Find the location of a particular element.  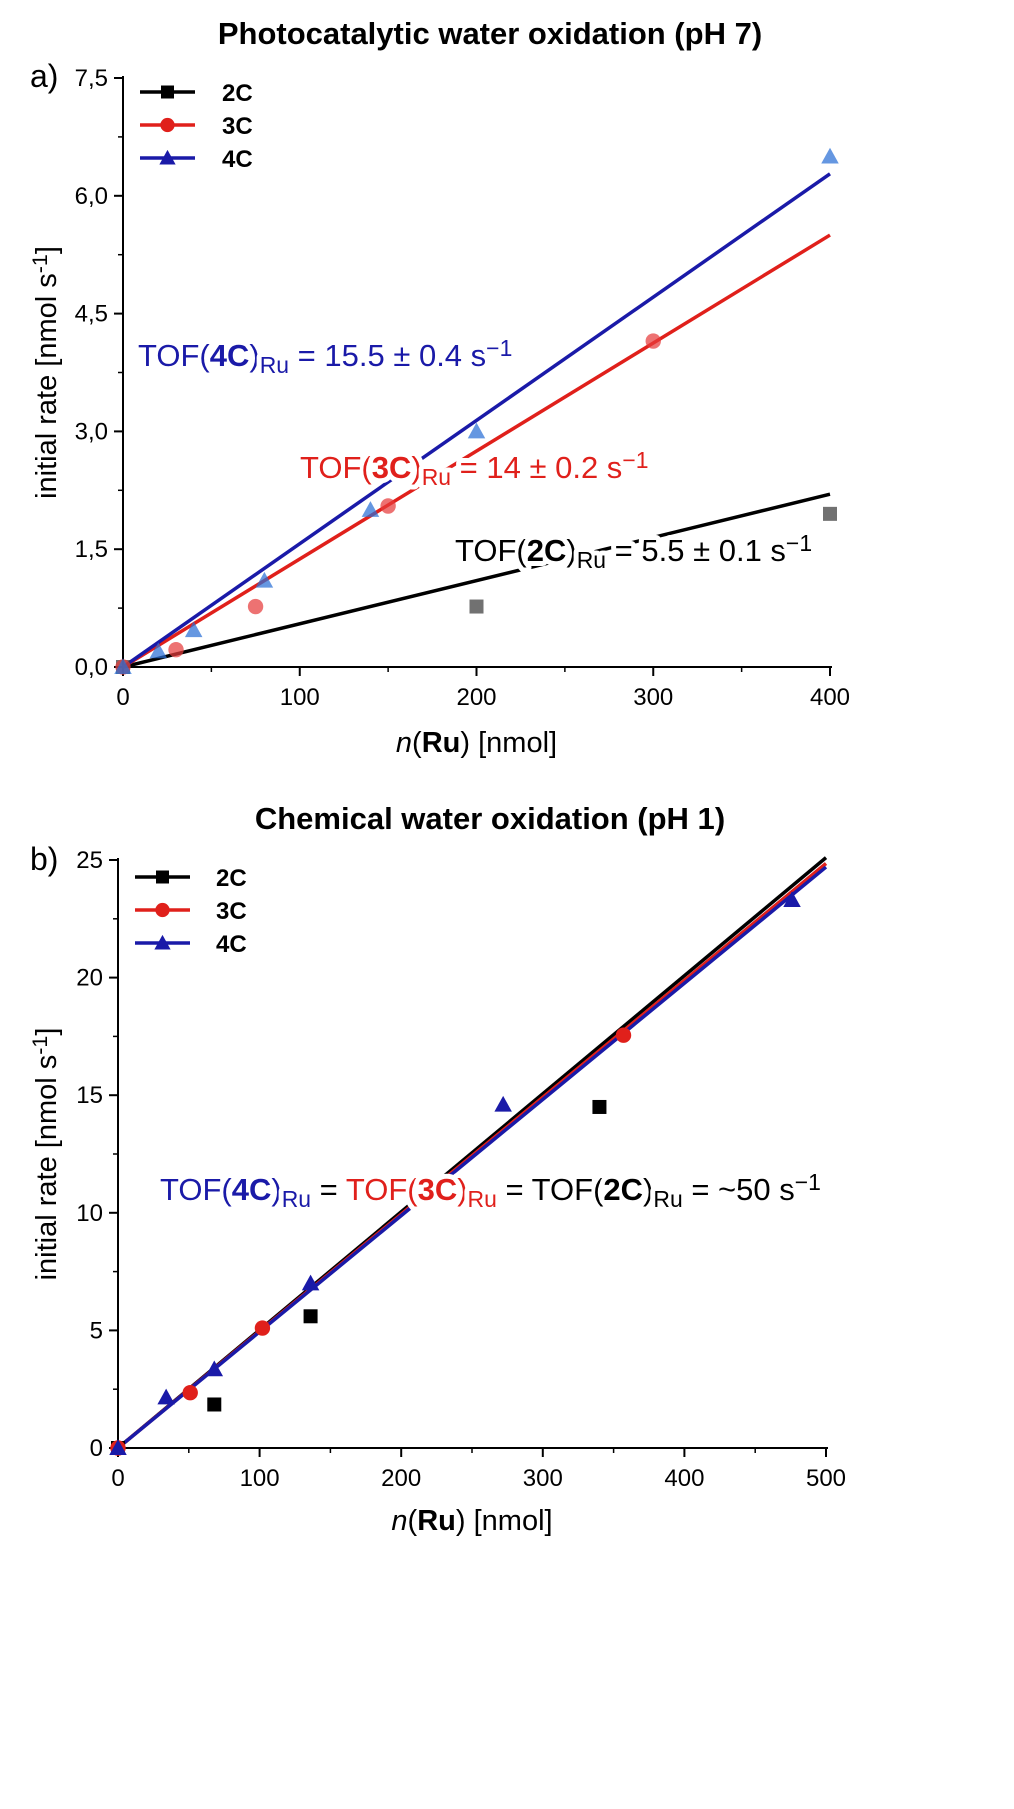

x-tick-label: 0 is located at coordinates (117, 1478).